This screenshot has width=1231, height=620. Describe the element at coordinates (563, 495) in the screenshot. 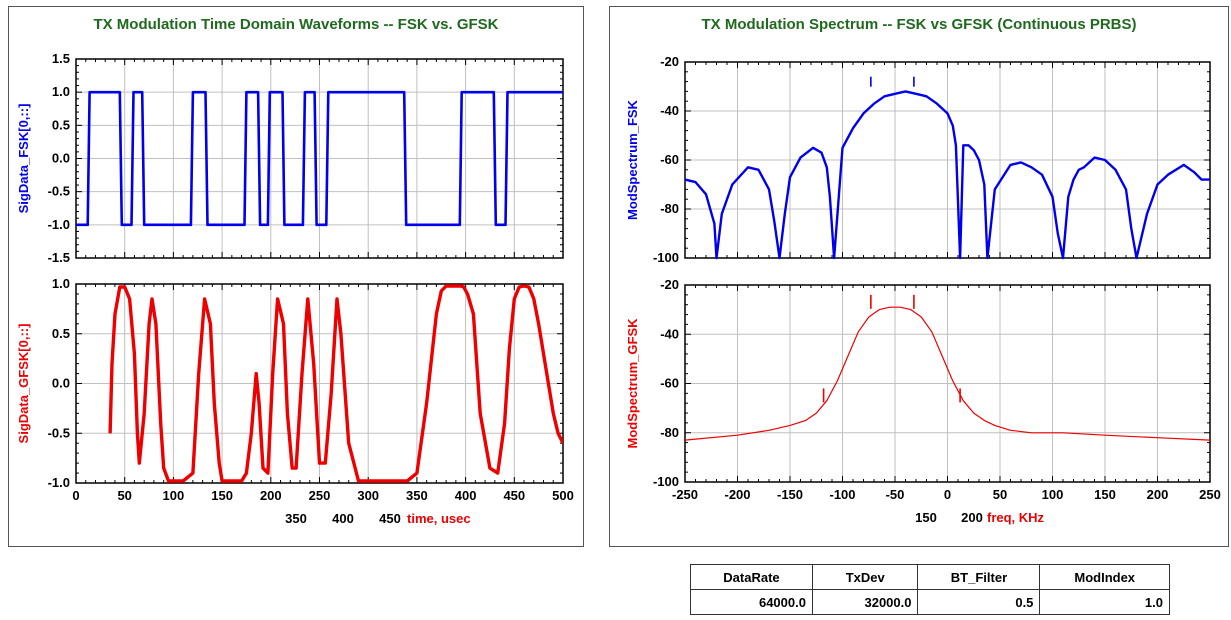

I see `gfsk-time-x-tick-label: 500` at that location.